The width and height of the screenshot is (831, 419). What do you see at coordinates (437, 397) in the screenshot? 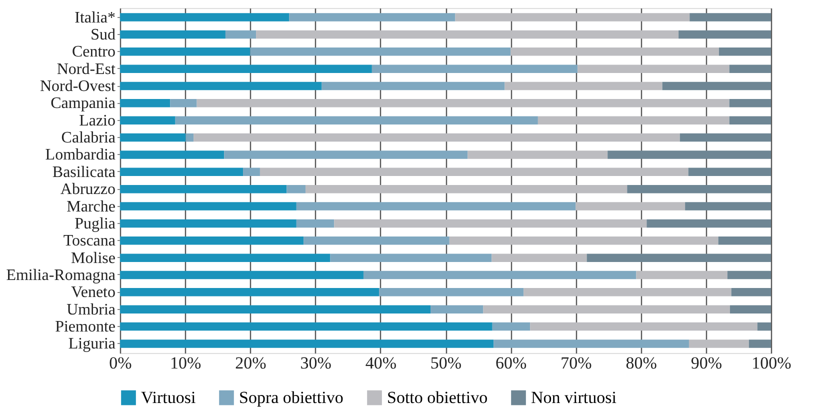
I see `legend-label: Sotto obiettivo` at bounding box center [437, 397].